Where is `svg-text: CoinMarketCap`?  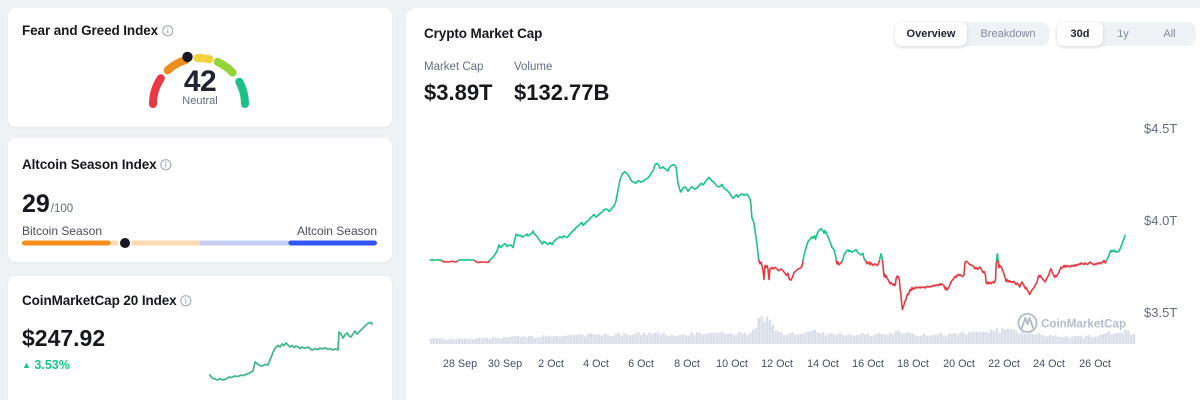
svg-text: CoinMarketCap is located at coordinates (1083, 323).